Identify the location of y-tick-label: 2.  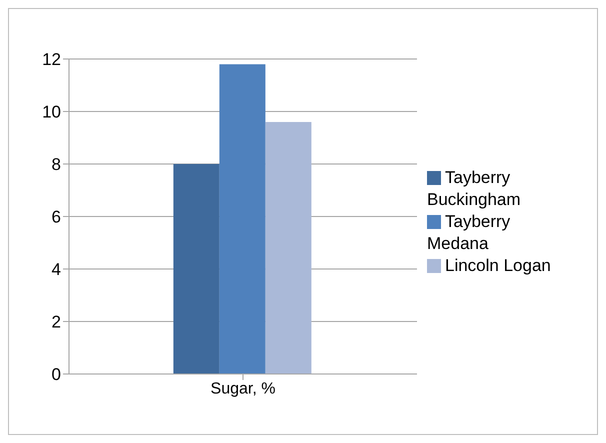
(56, 322).